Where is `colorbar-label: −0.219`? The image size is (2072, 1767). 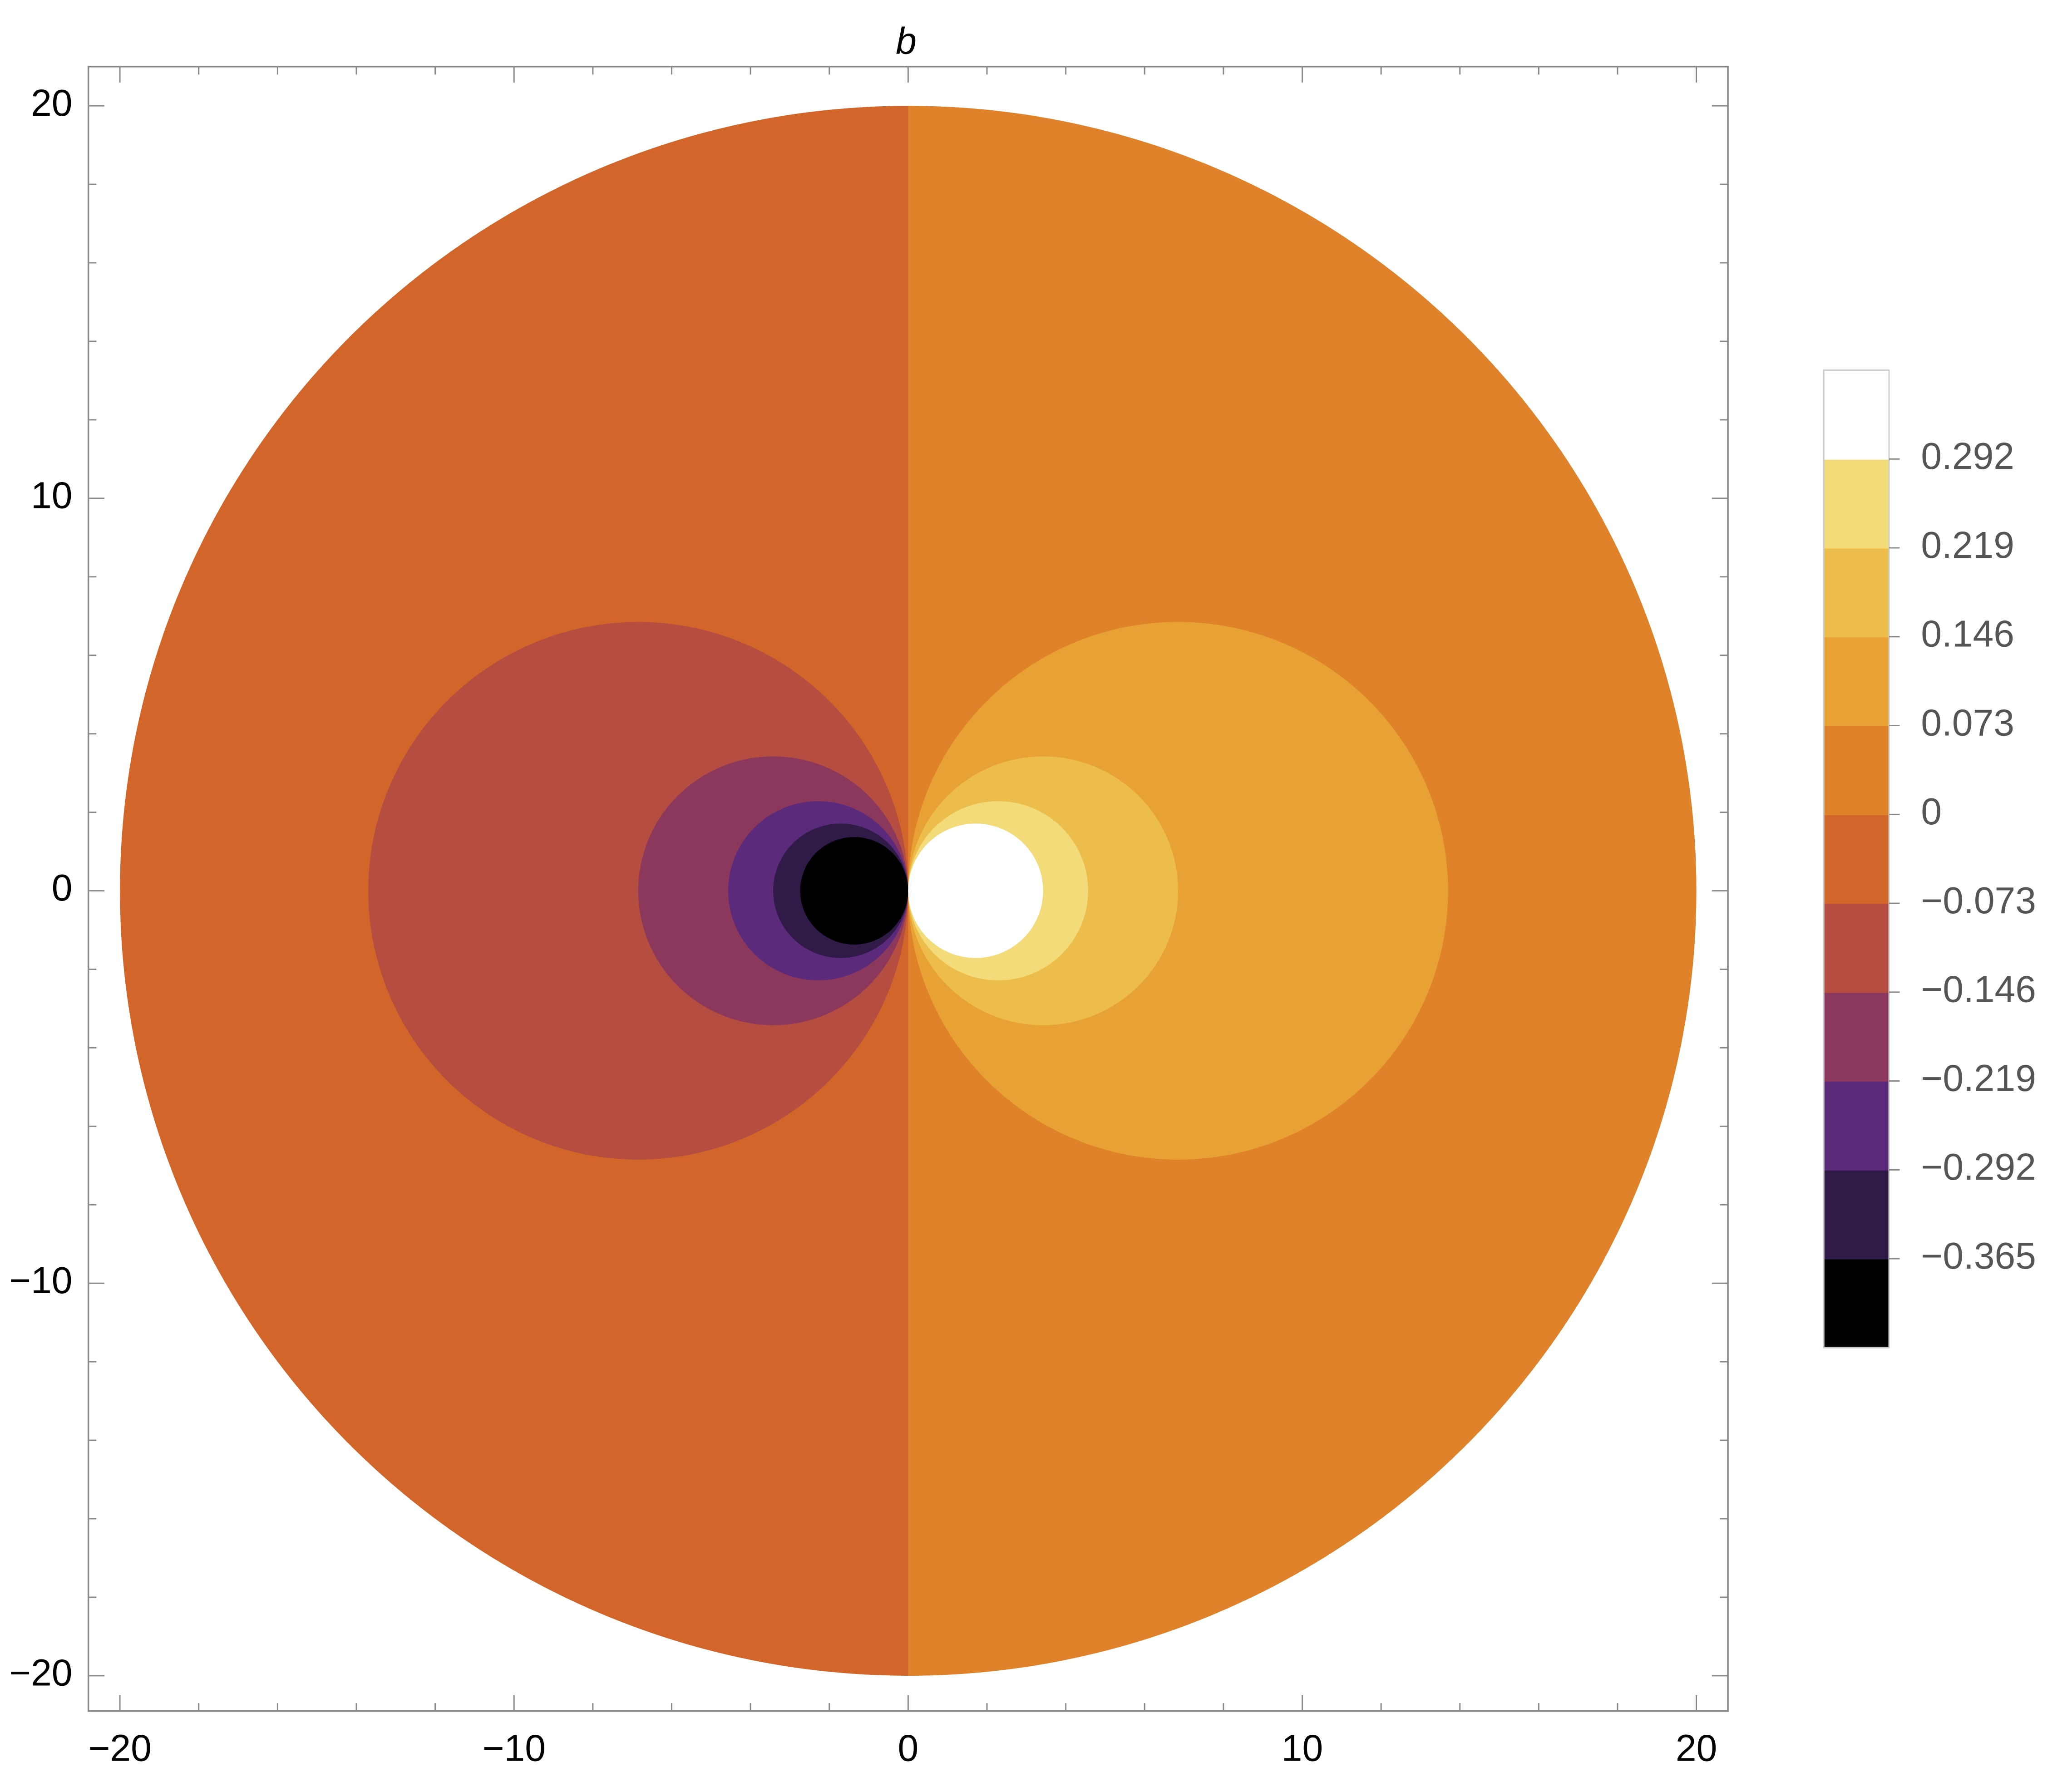 colorbar-label: −0.219 is located at coordinates (1978, 1078).